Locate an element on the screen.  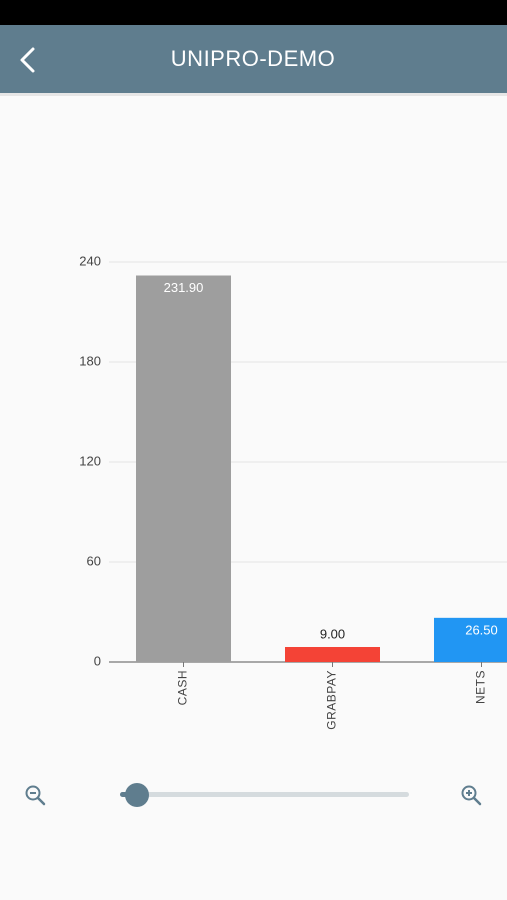
slider-track is located at coordinates (264, 794).